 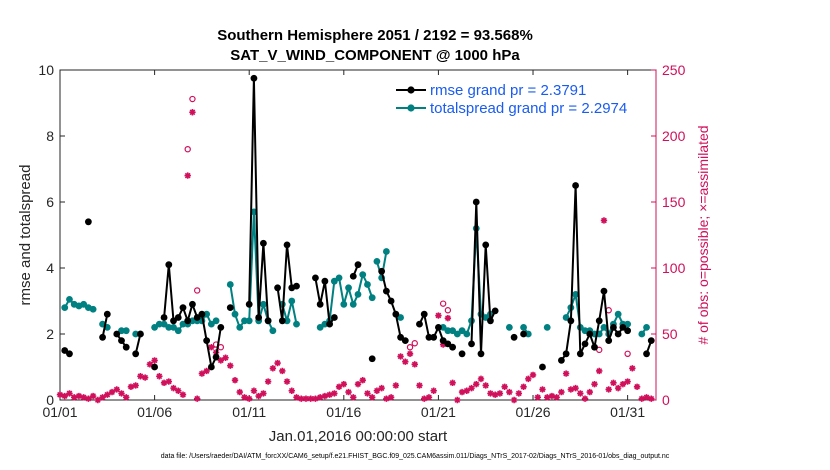 I want to click on y-tick-label: 6, so click(x=50, y=202).